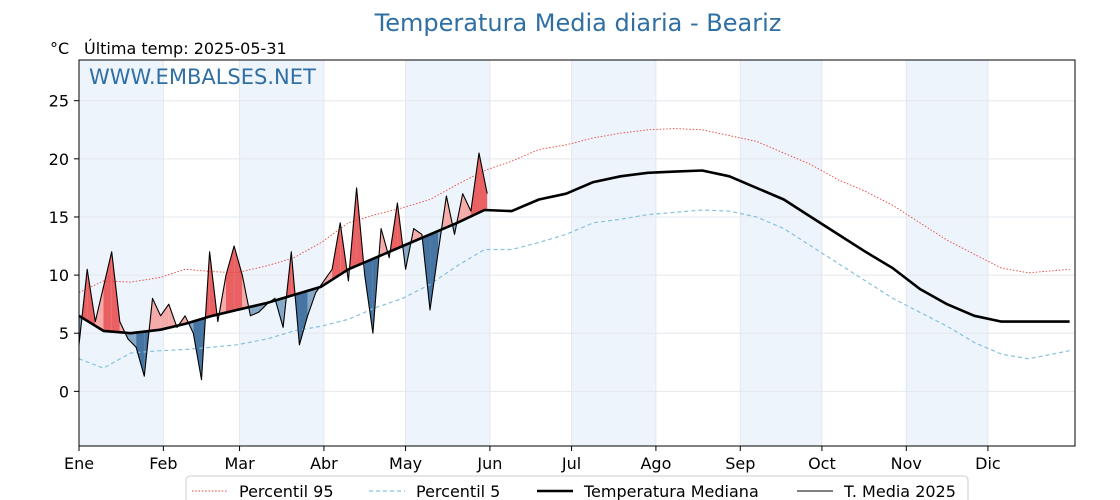  Describe the element at coordinates (671, 491) in the screenshot. I see `legend-label-temperatura-mediana: Temperatura Mediana` at that location.